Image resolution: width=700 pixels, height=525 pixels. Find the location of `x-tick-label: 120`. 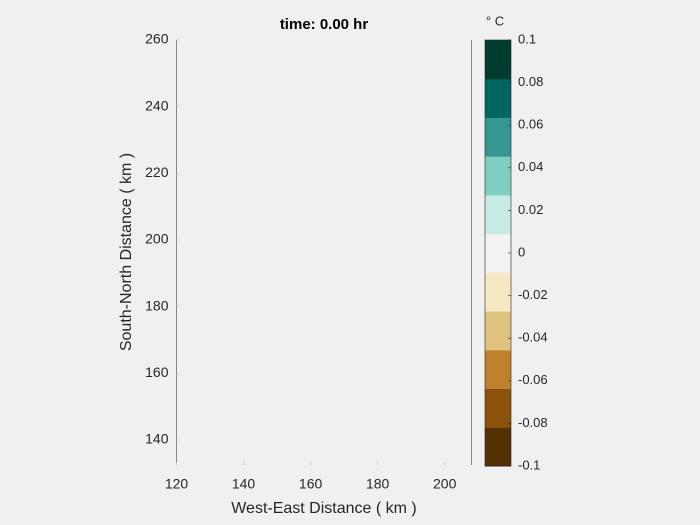

x-tick-label: 120 is located at coordinates (177, 484).